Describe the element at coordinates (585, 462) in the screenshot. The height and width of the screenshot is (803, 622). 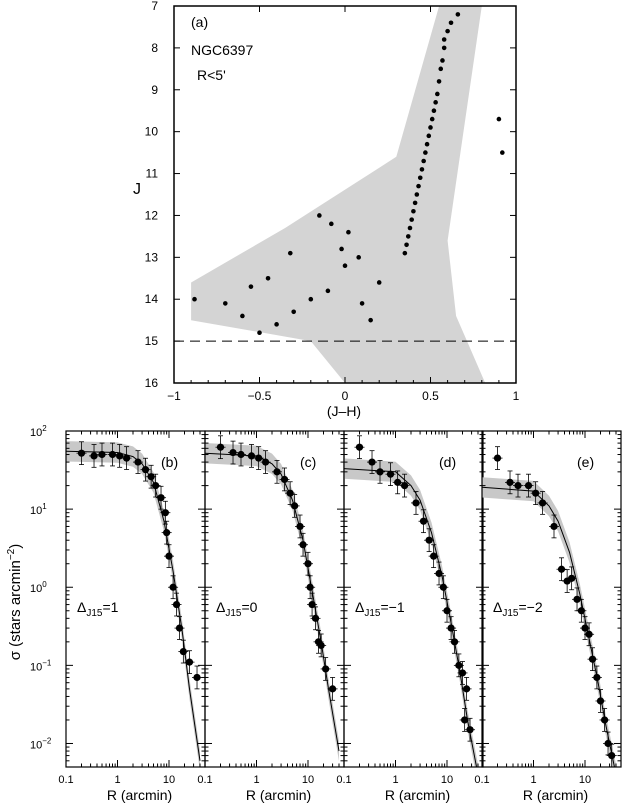
I see `panel-label: (e)` at that location.